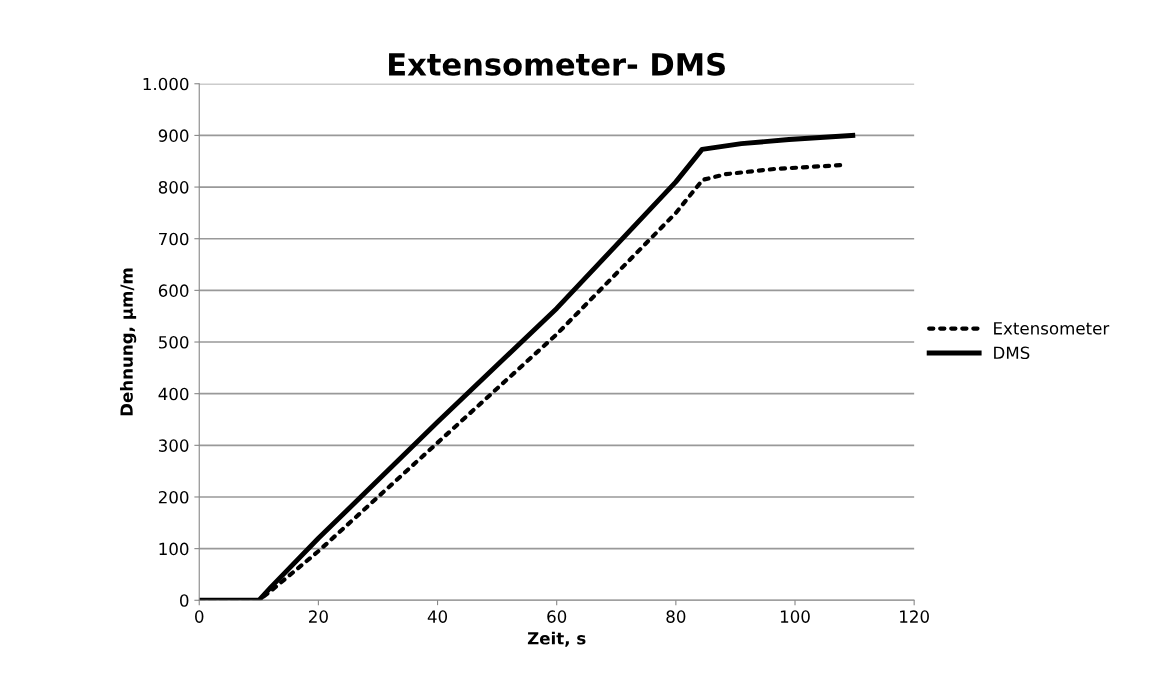  Describe the element at coordinates (557, 64) in the screenshot. I see `chart-title: Extensometer- DMS` at that location.